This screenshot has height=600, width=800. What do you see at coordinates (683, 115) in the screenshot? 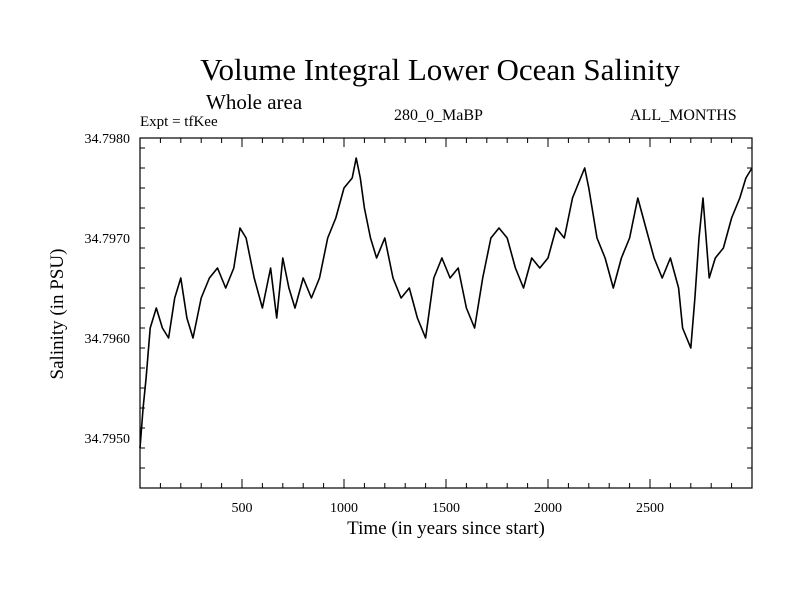
I see `months-label: ALL_MONTHS` at bounding box center [683, 115].